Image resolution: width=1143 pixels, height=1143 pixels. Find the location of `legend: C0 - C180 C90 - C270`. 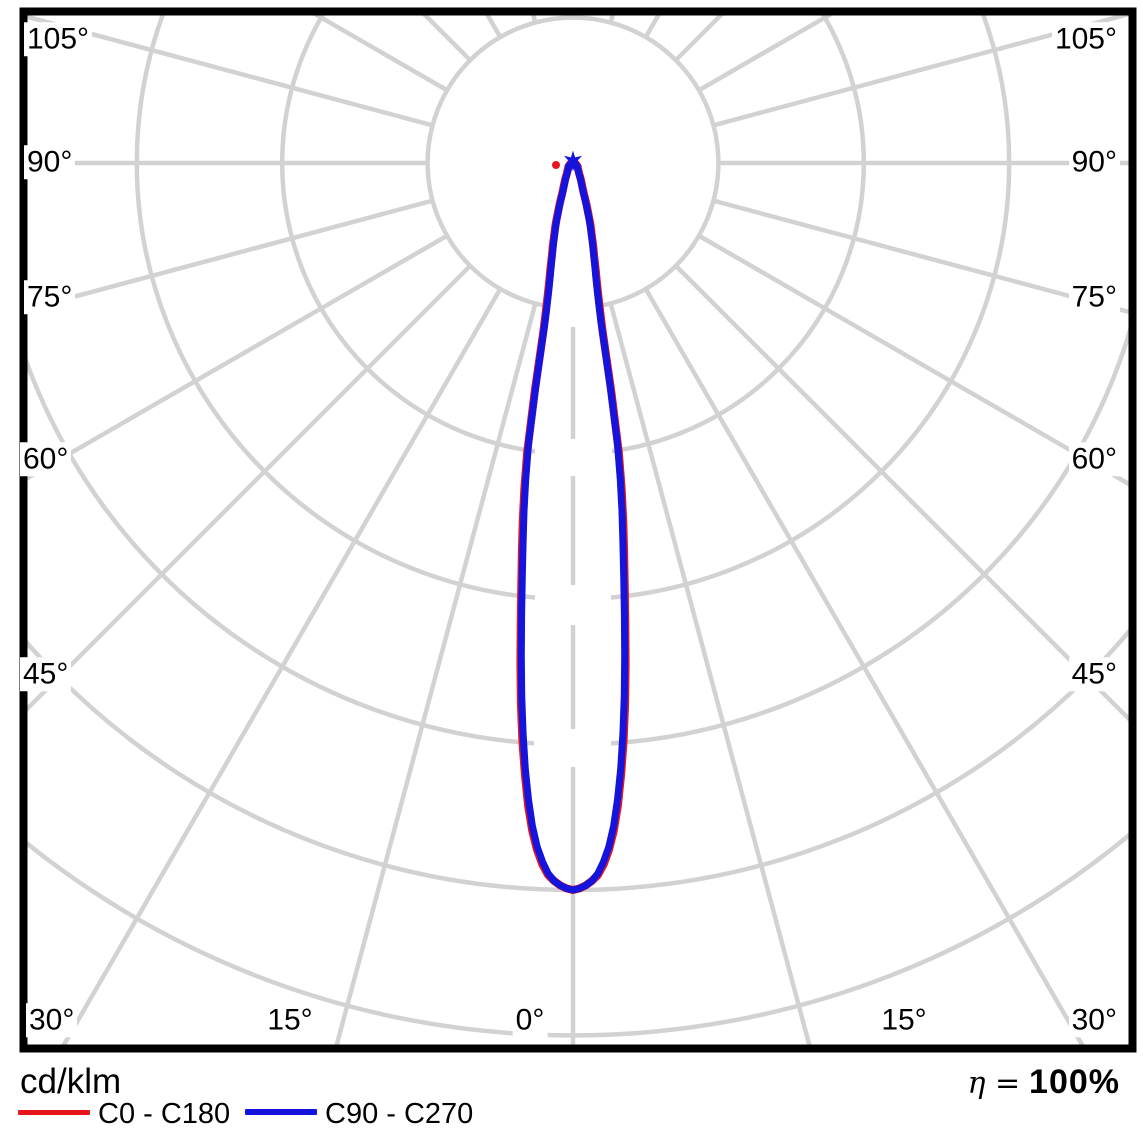

legend: C0 - C180 C90 - C270 is located at coordinates (318, 1114).